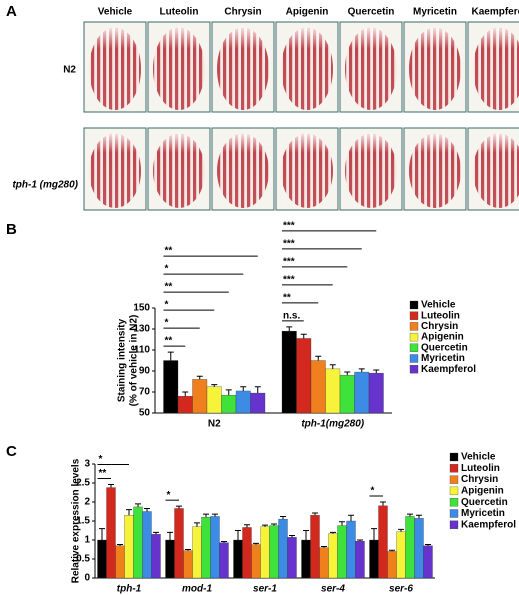 This screenshot has height=595, width=519. What do you see at coordinates (83, 521) in the screenshot?
I see `y-tick-label: 1.5` at bounding box center [83, 521].